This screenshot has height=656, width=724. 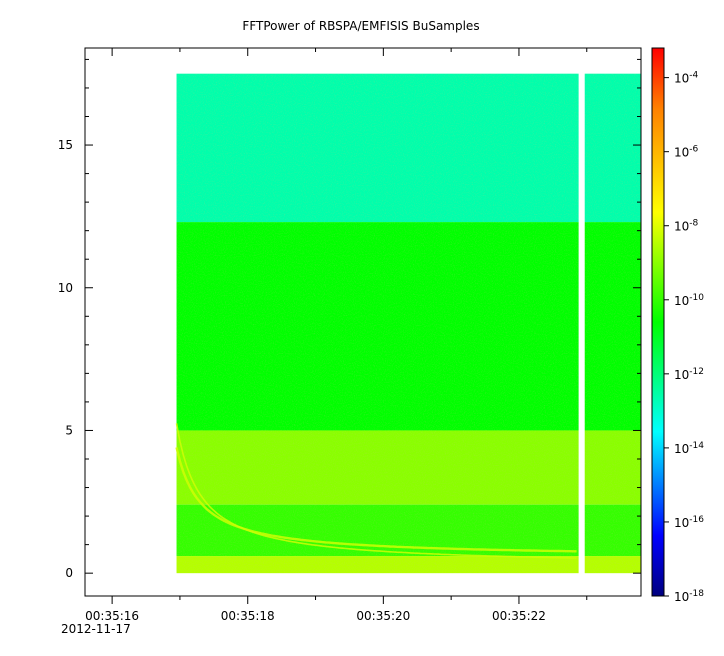 I want to click on colorbar-tick-label: 10⁻¹⁴, so click(x=689, y=448).